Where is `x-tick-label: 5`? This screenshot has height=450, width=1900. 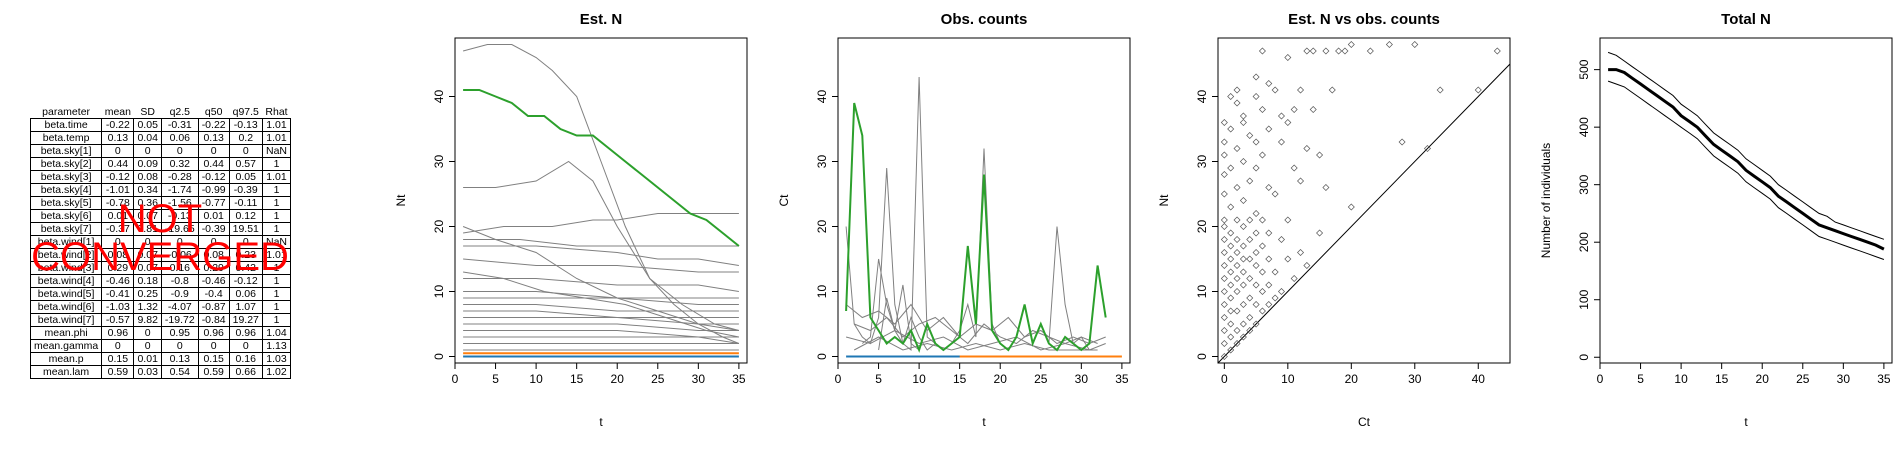
x-tick-label: 5 is located at coordinates (1640, 379).